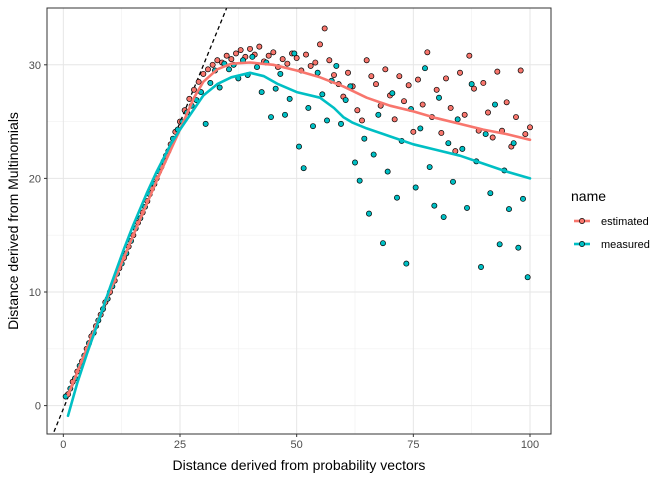  What do you see at coordinates (35, 179) in the screenshot?
I see `y-tick-label: 20` at bounding box center [35, 179].